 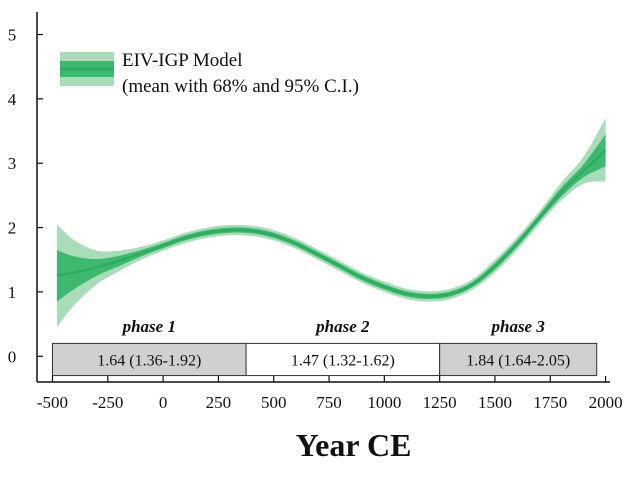 What do you see at coordinates (163, 402) in the screenshot?
I see `x-tick-label: 0` at bounding box center [163, 402].